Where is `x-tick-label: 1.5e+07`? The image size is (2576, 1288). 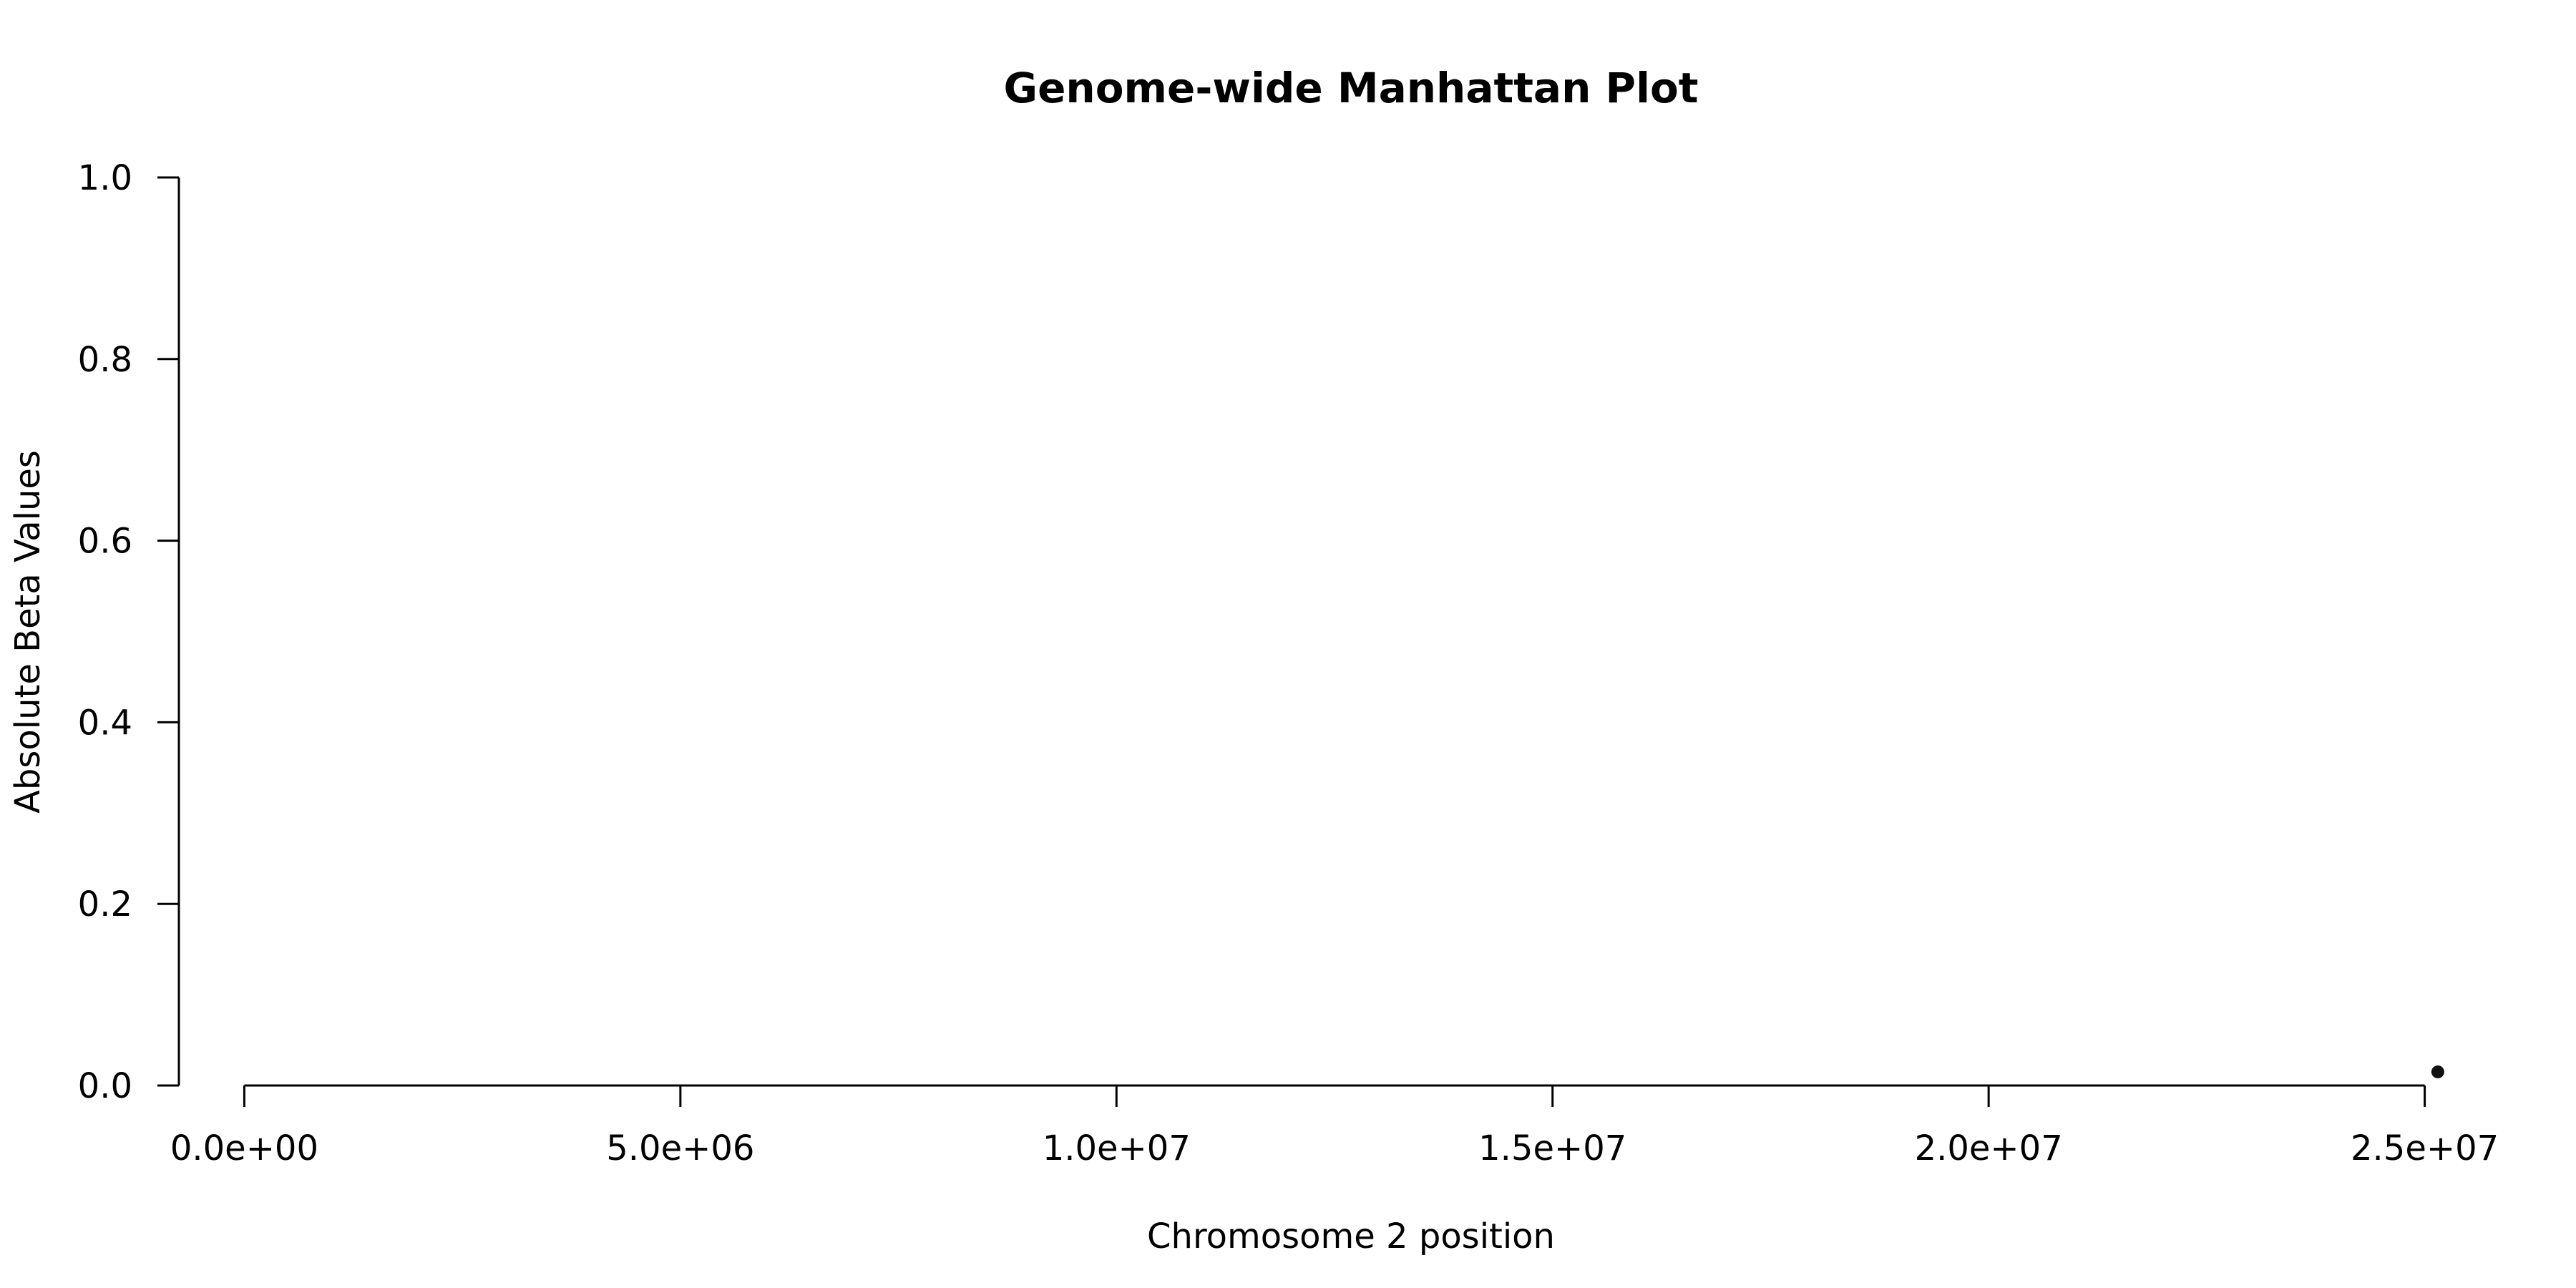 x-tick-label: 1.5e+07 is located at coordinates (1552, 1148).